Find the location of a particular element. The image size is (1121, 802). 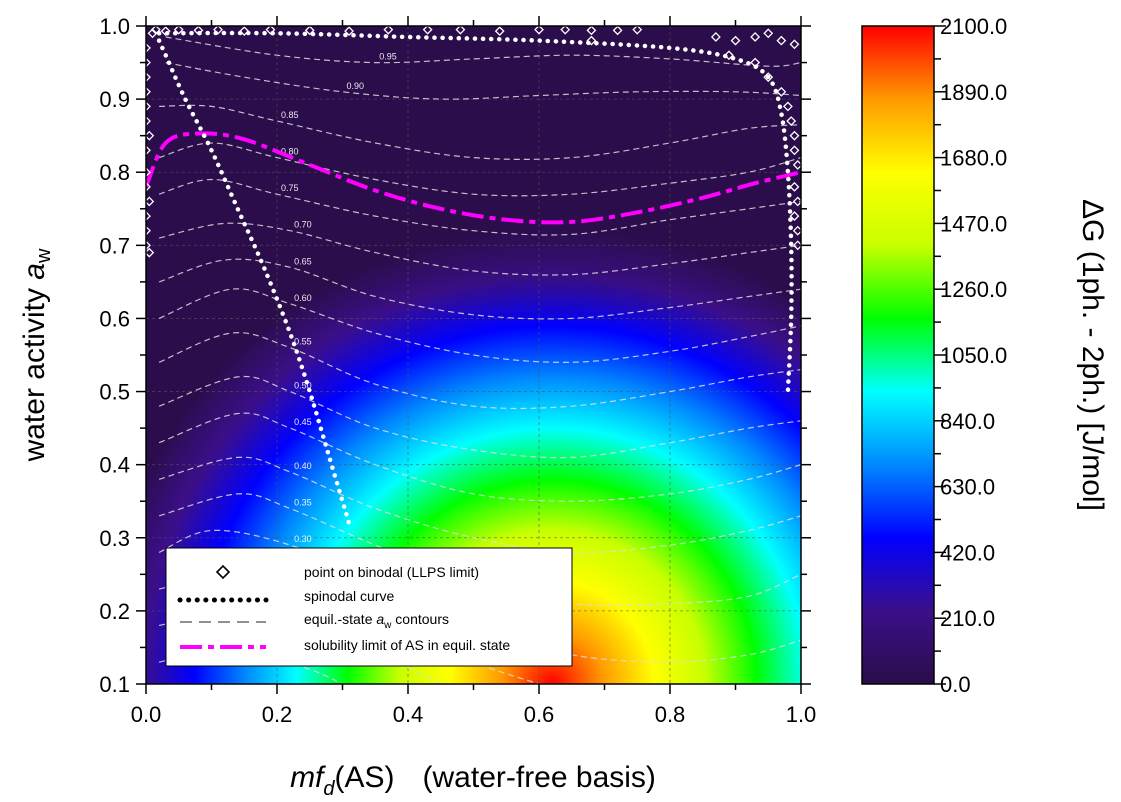

x-tick-label: 0.4 is located at coordinates (408, 714).